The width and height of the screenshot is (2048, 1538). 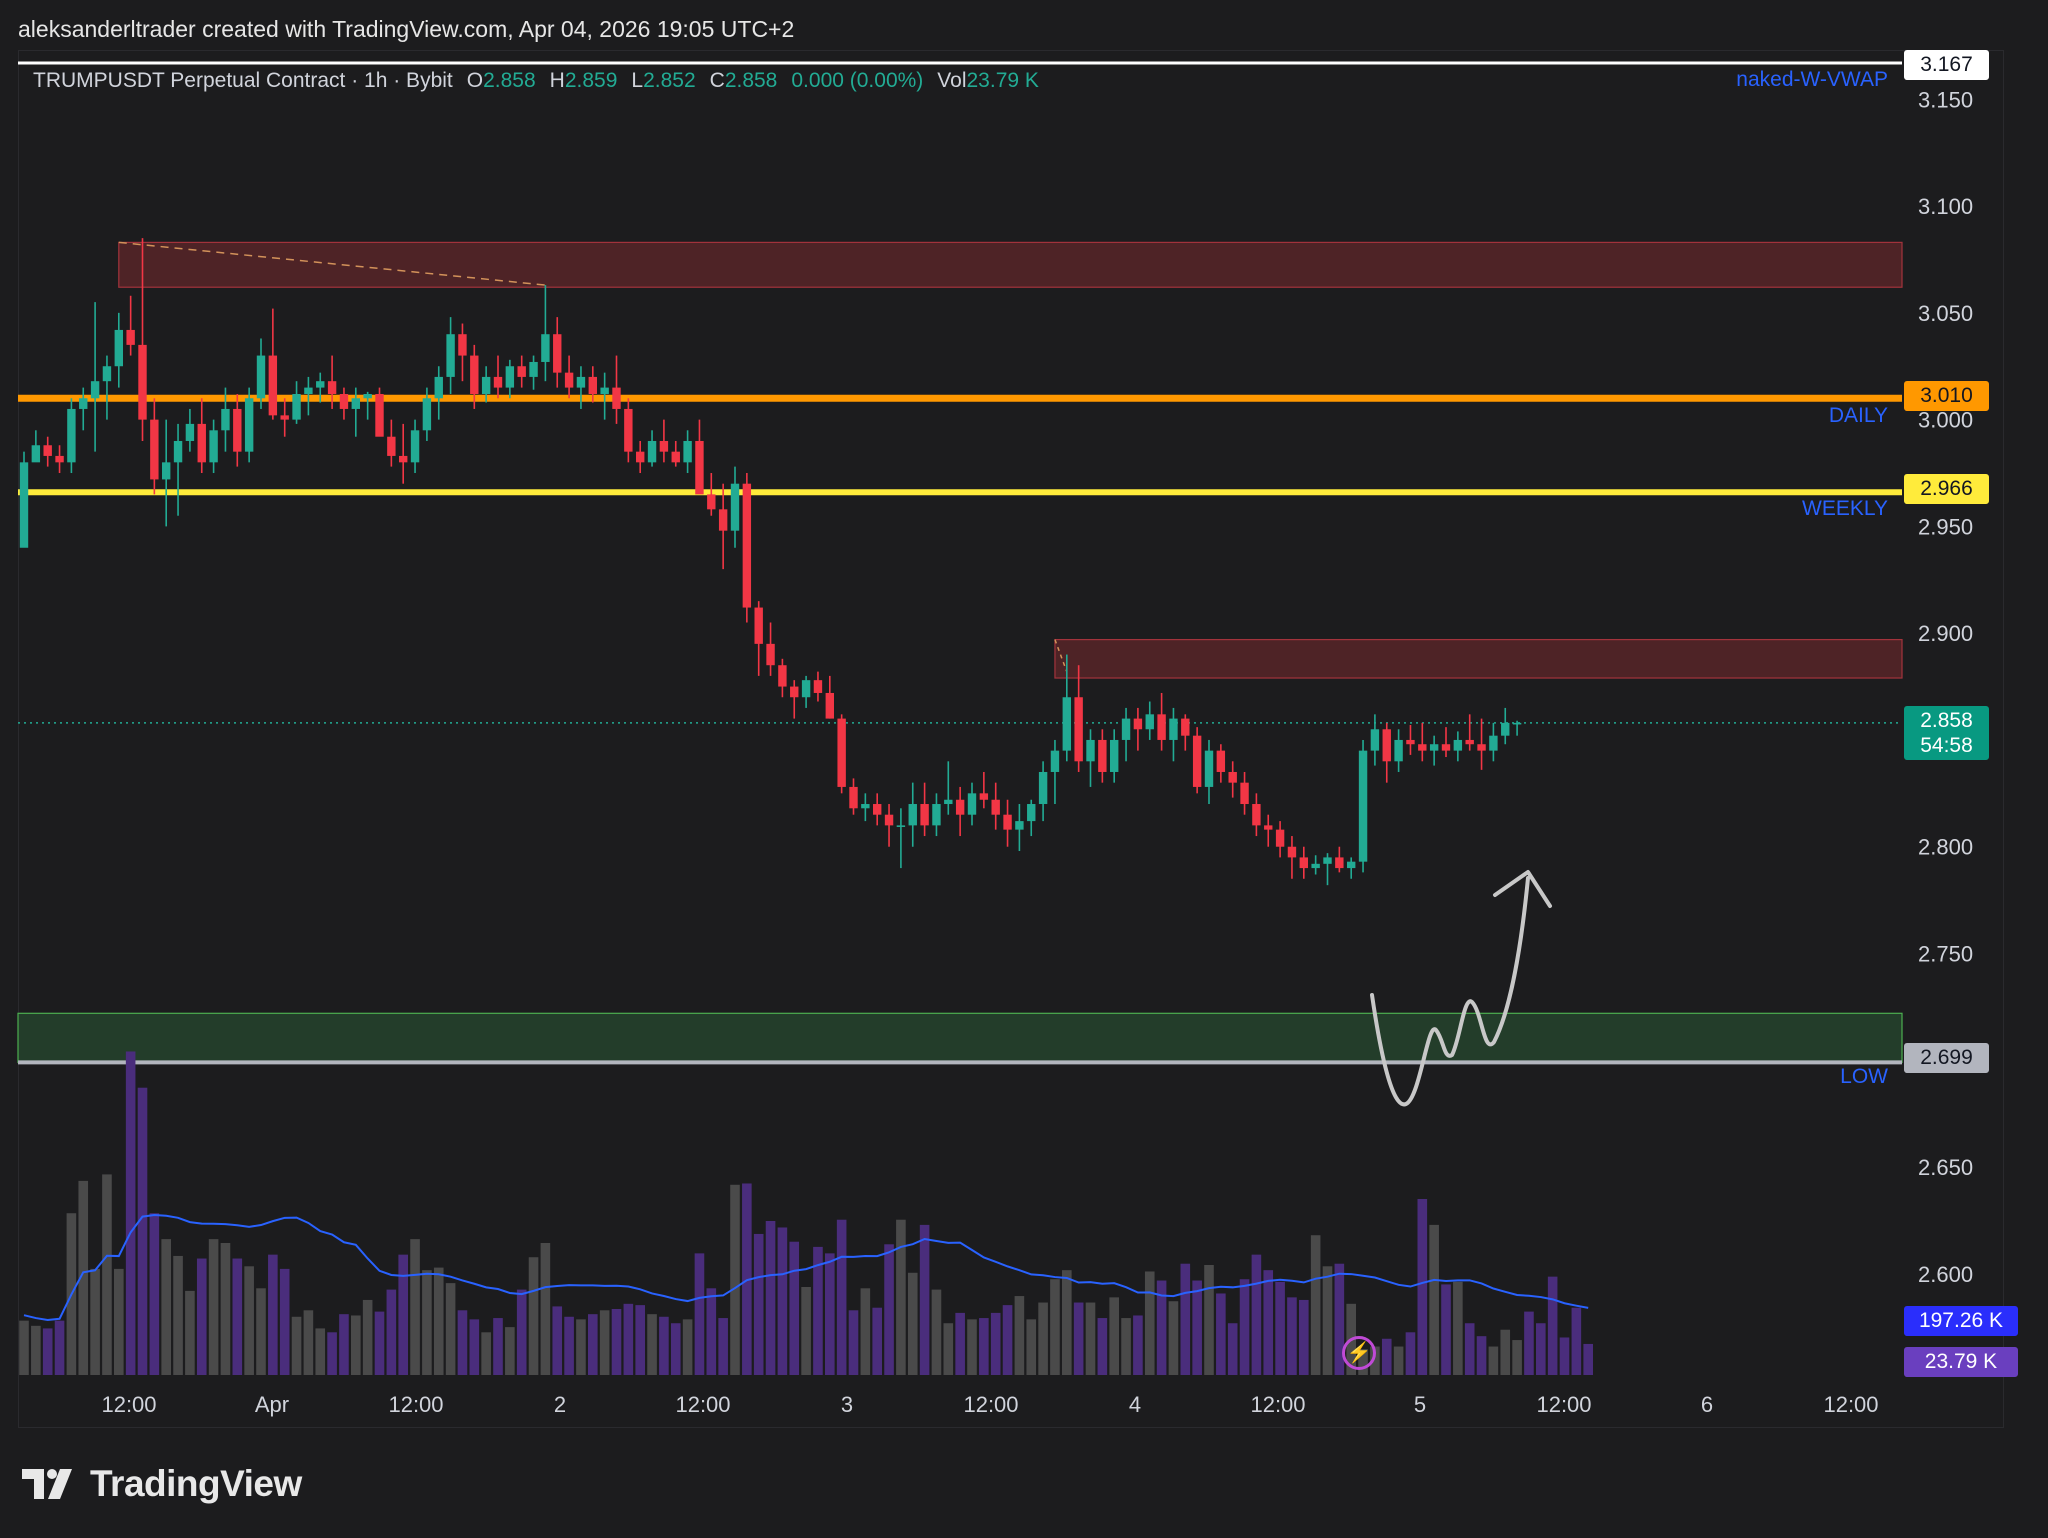 What do you see at coordinates (1845, 508) in the screenshot?
I see `weekly-level-label: WEEKLY` at bounding box center [1845, 508].